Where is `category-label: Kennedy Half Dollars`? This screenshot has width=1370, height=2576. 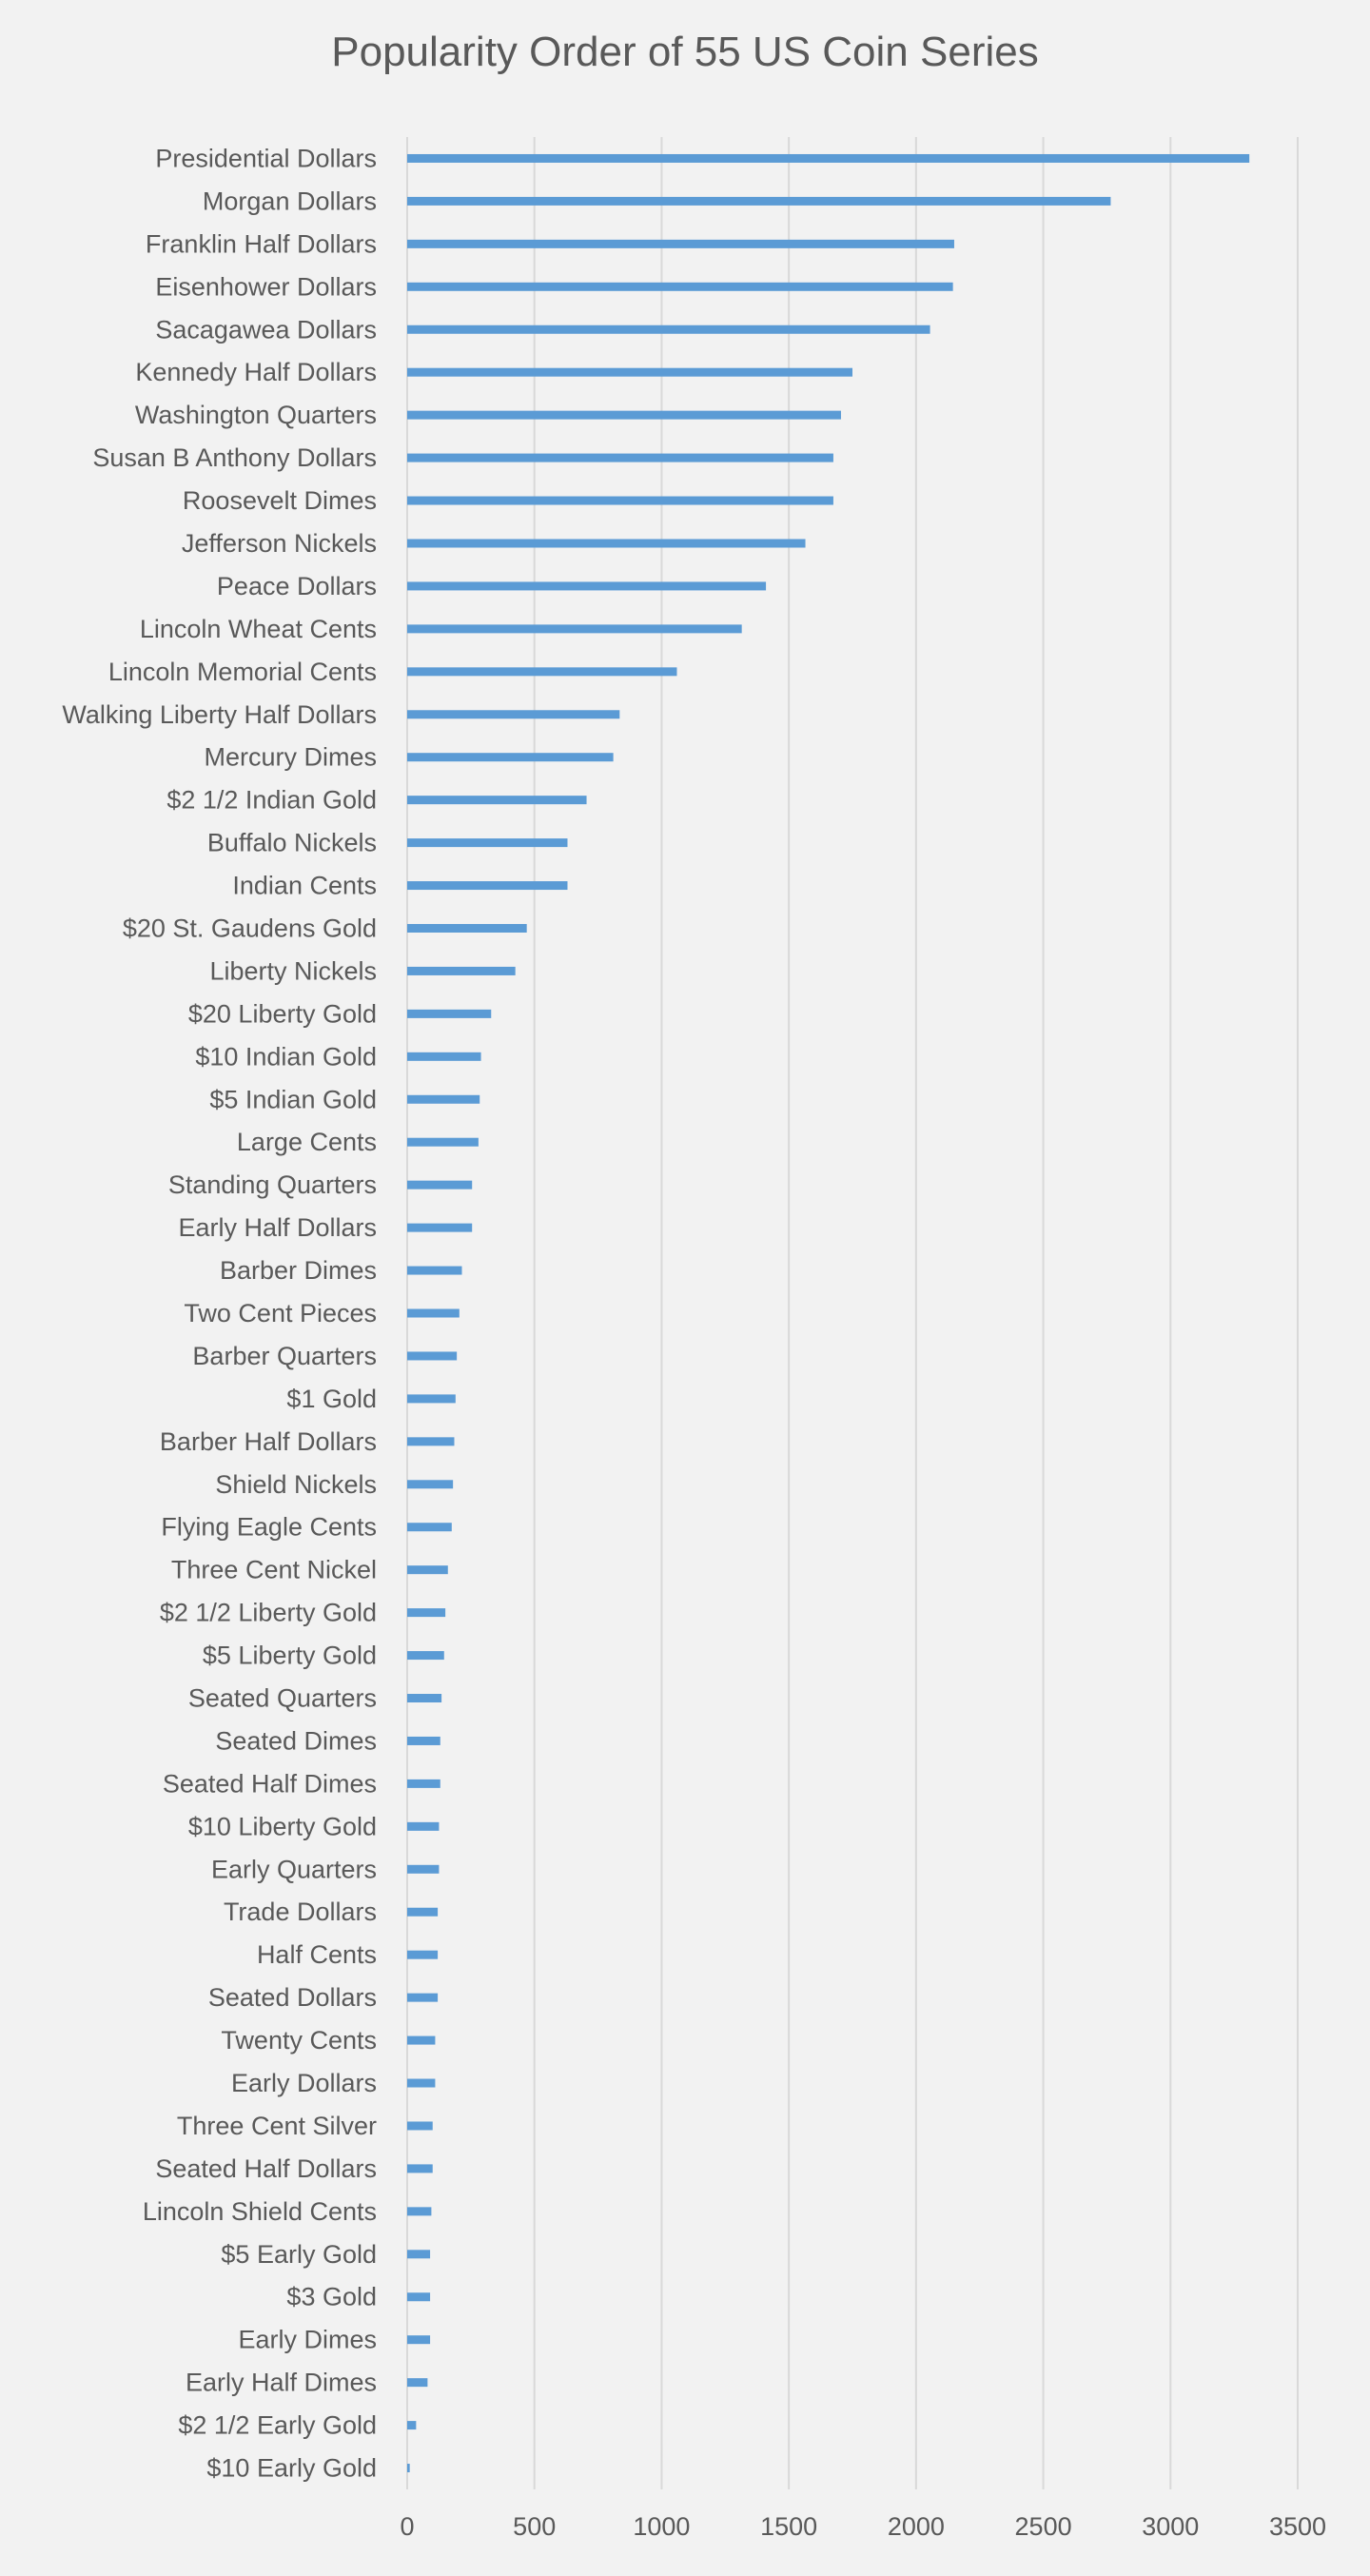
category-label: Kennedy Half Dollars is located at coordinates (256, 372).